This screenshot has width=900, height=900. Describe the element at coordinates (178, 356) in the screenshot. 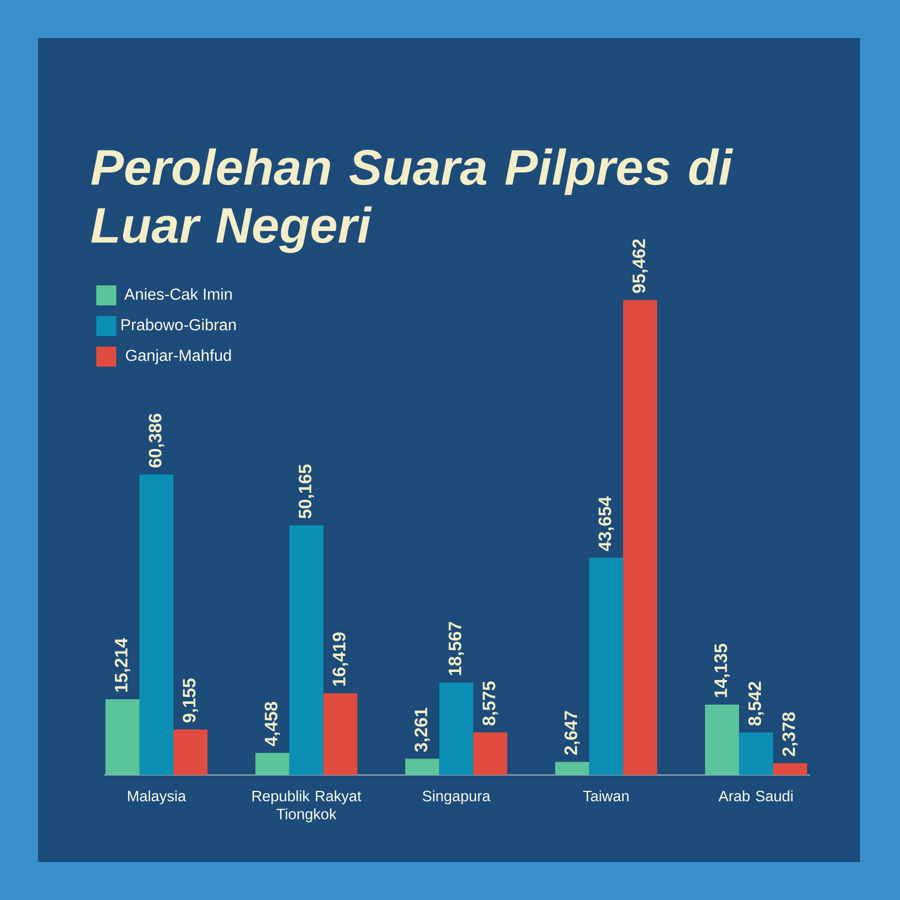

I see `legend-label: Ganjar-Mahfud` at that location.